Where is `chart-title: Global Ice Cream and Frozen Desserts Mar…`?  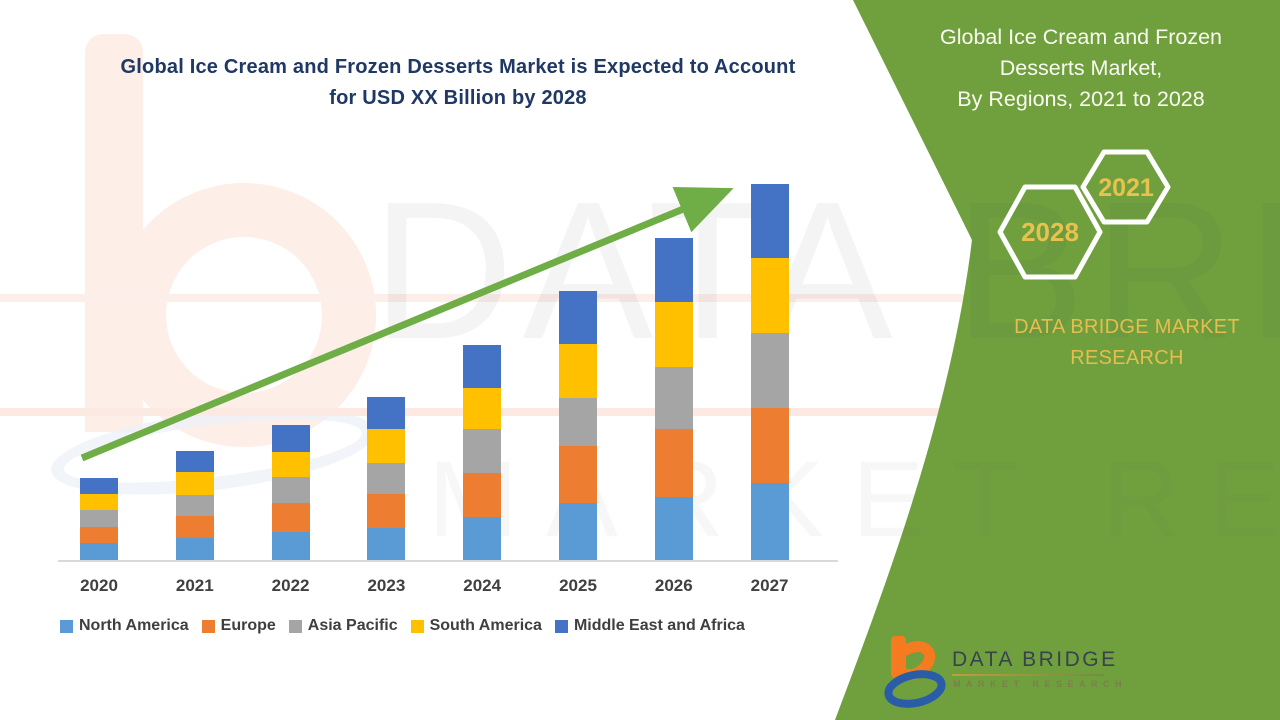
chart-title: Global Ice Cream and Frozen Desserts Mar… is located at coordinates (458, 83).